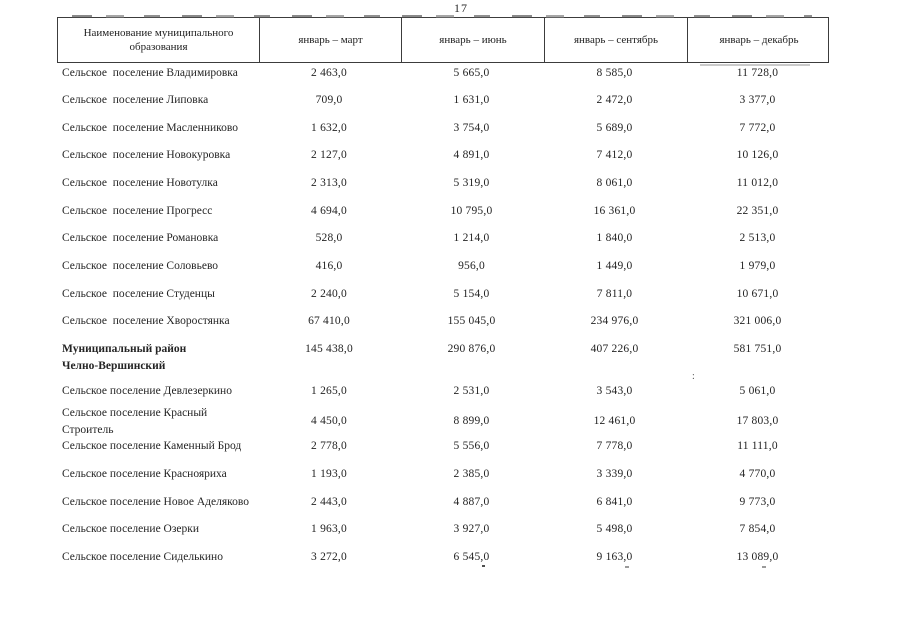 The width and height of the screenshot is (905, 640). What do you see at coordinates (471, 238) in the screenshot?
I see `value-cell: 1 214,0` at bounding box center [471, 238].